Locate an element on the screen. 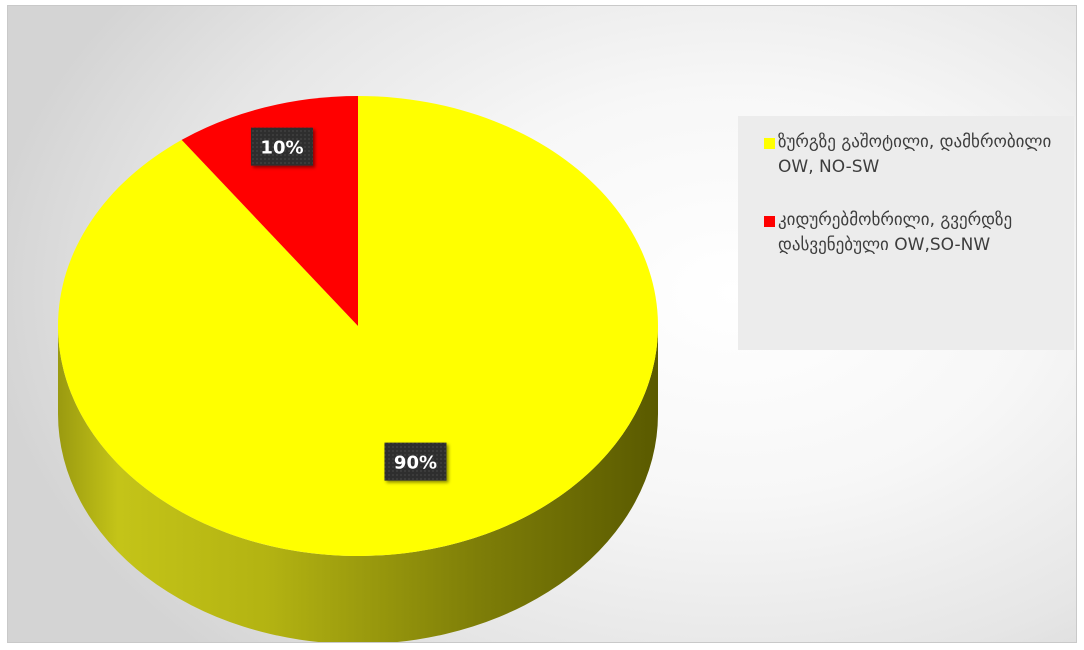 This screenshot has width=1084, height=650. data-label-text: 90% is located at coordinates (415, 463).